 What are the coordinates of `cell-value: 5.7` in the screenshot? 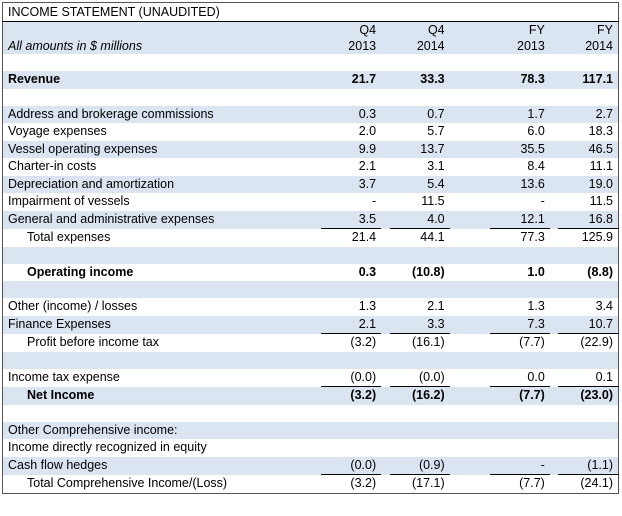 It's located at (436, 131).